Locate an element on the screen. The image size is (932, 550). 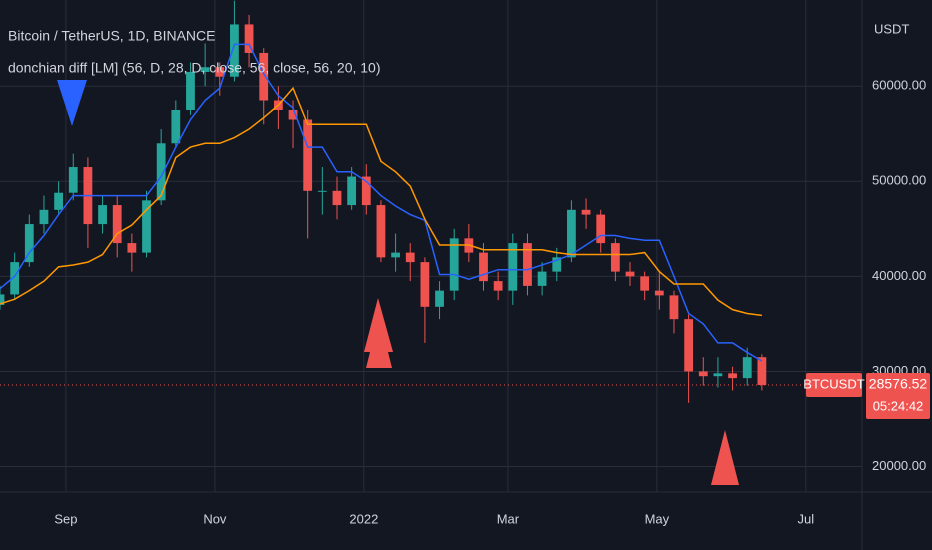
price-tag is located at coordinates (898, 395).